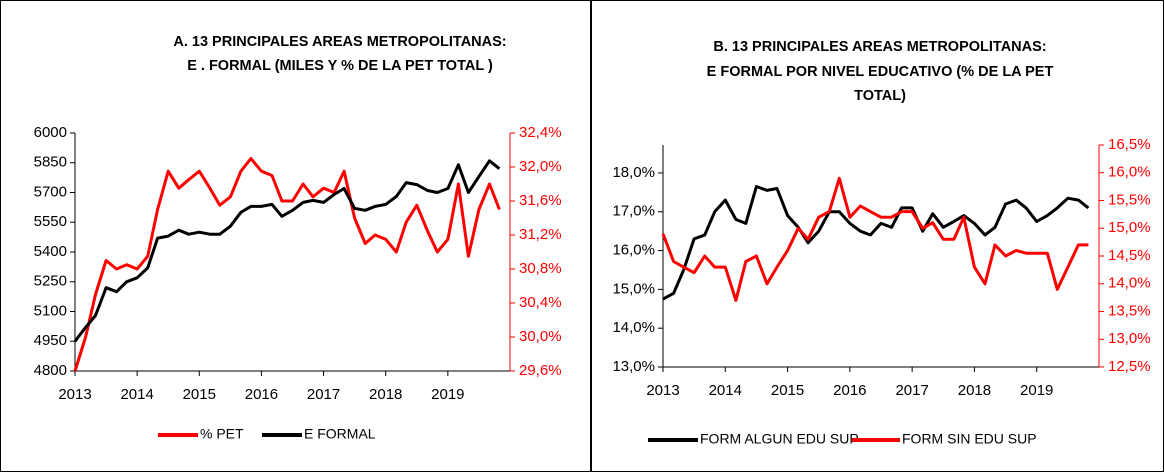 The width and height of the screenshot is (1165, 472). What do you see at coordinates (1129, 283) in the screenshot?
I see `y2-tick-label: 14,0%` at bounding box center [1129, 283].